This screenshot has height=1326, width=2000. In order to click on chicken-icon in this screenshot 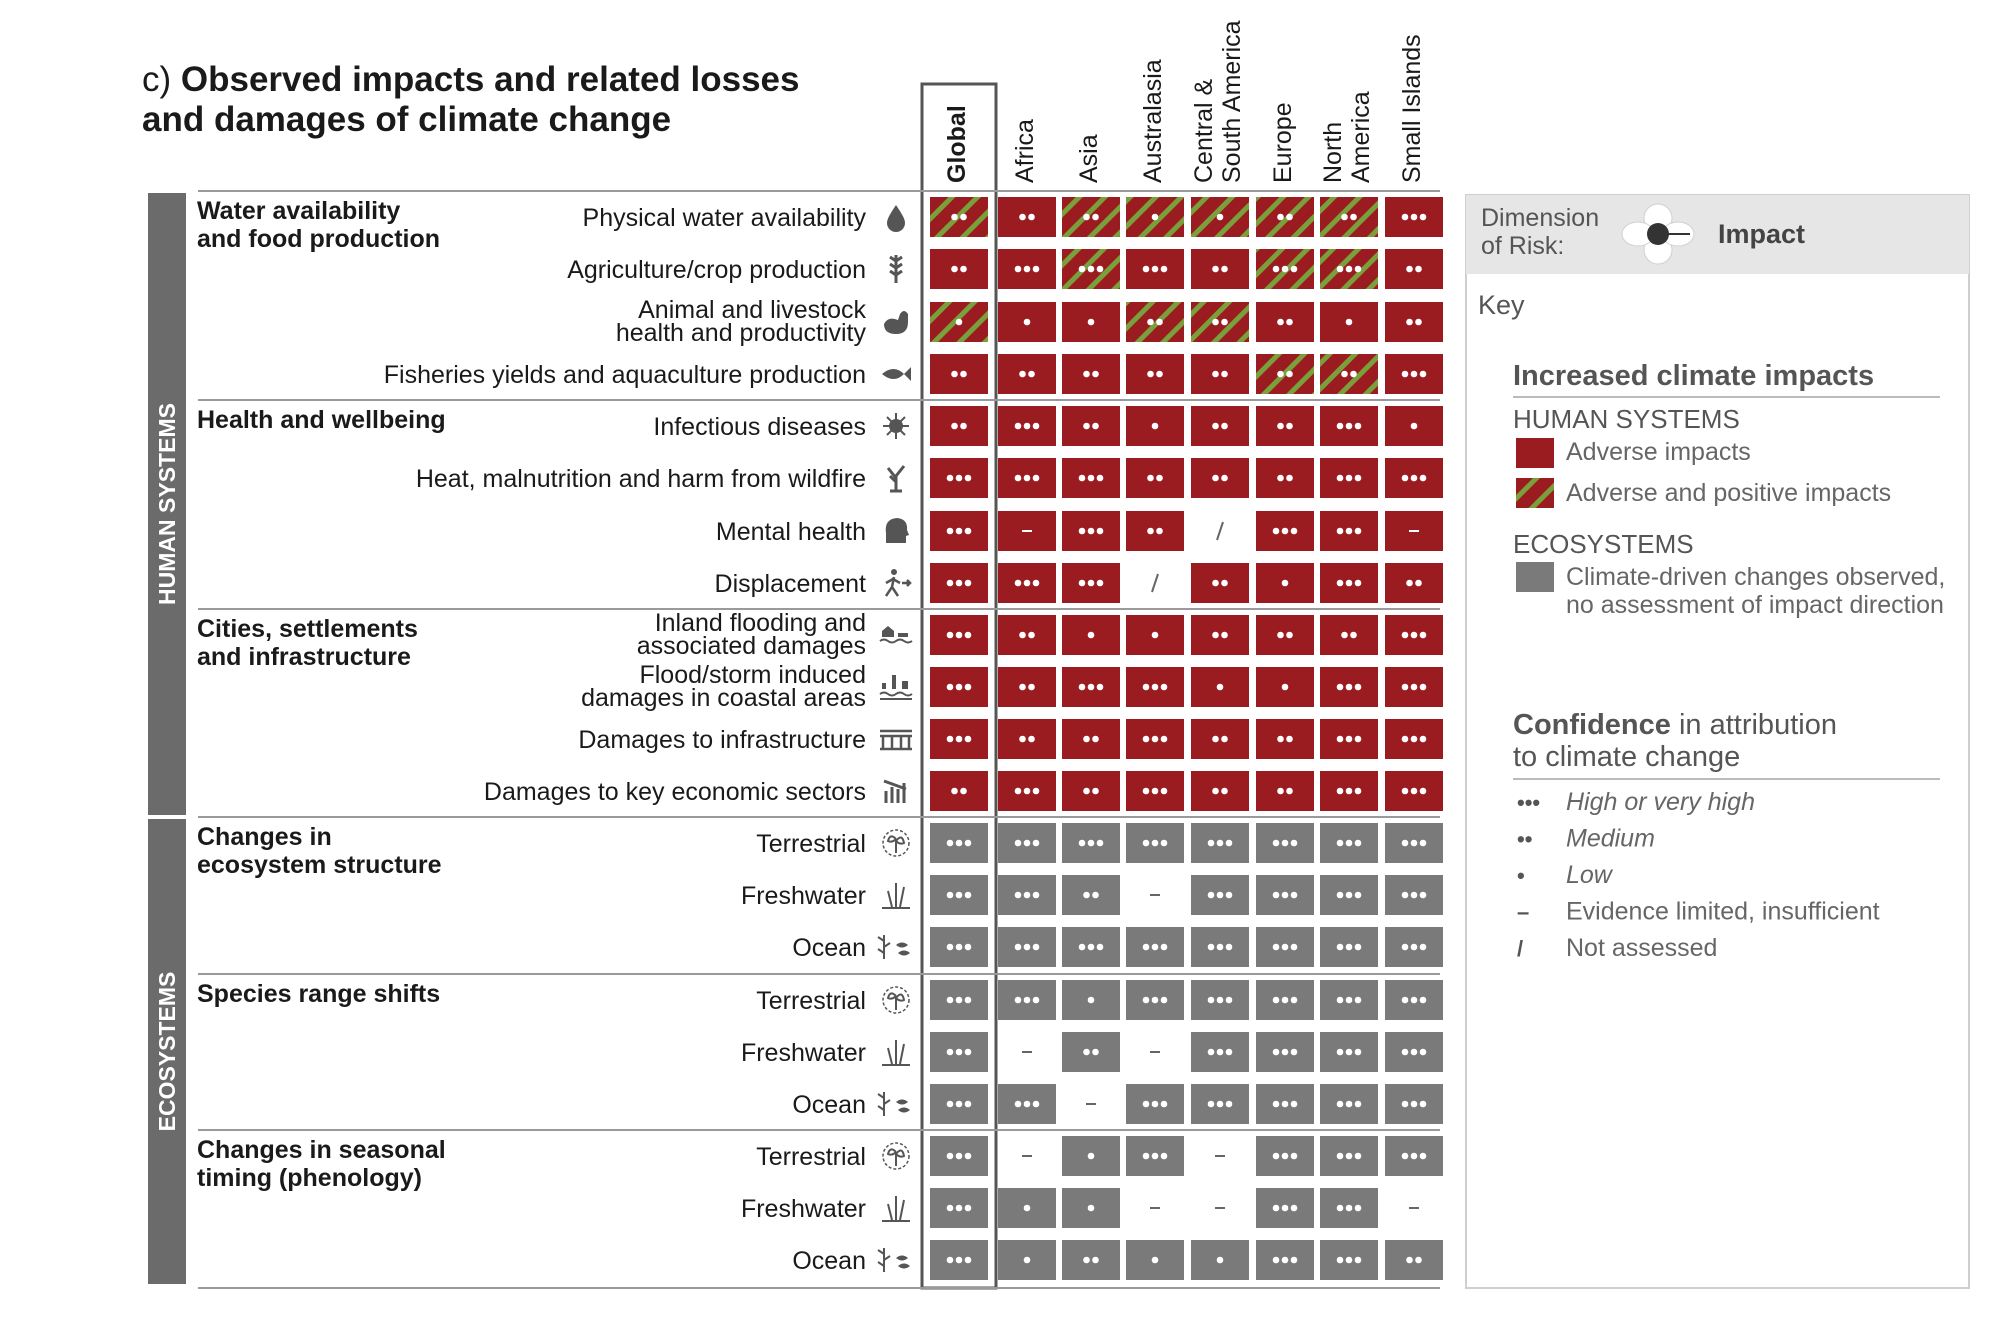, I will do `click(896, 322)`.